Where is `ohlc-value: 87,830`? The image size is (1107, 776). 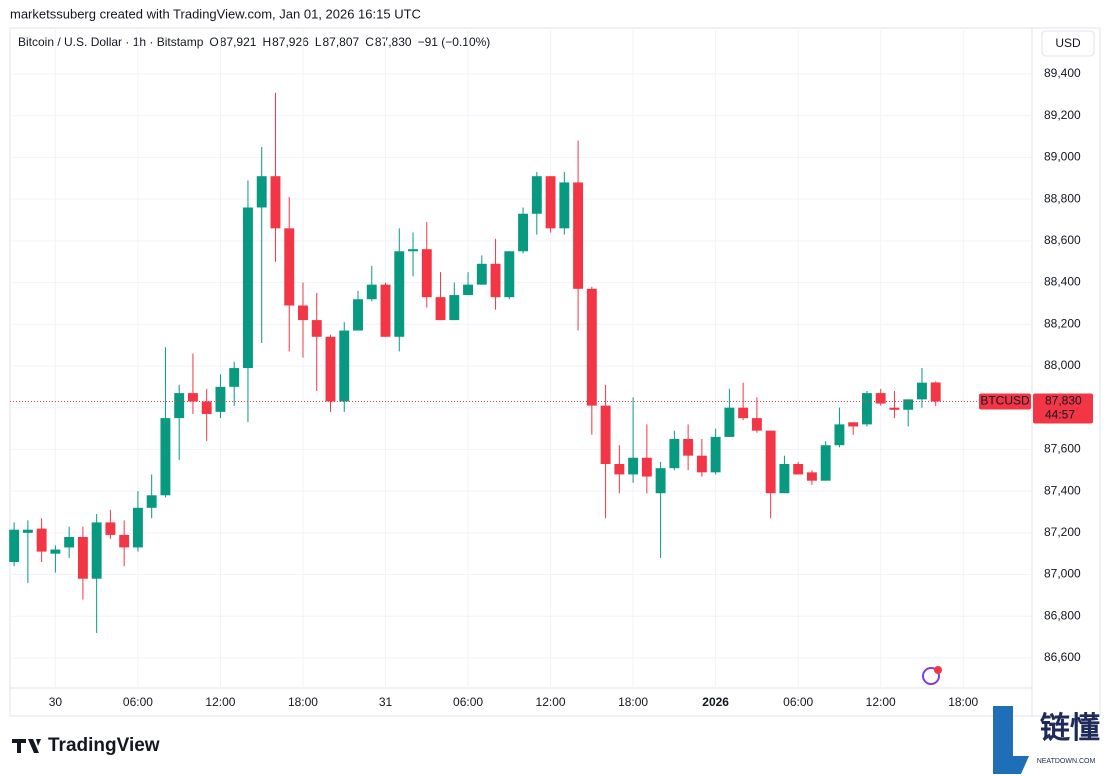 ohlc-value: 87,830 is located at coordinates (393, 42).